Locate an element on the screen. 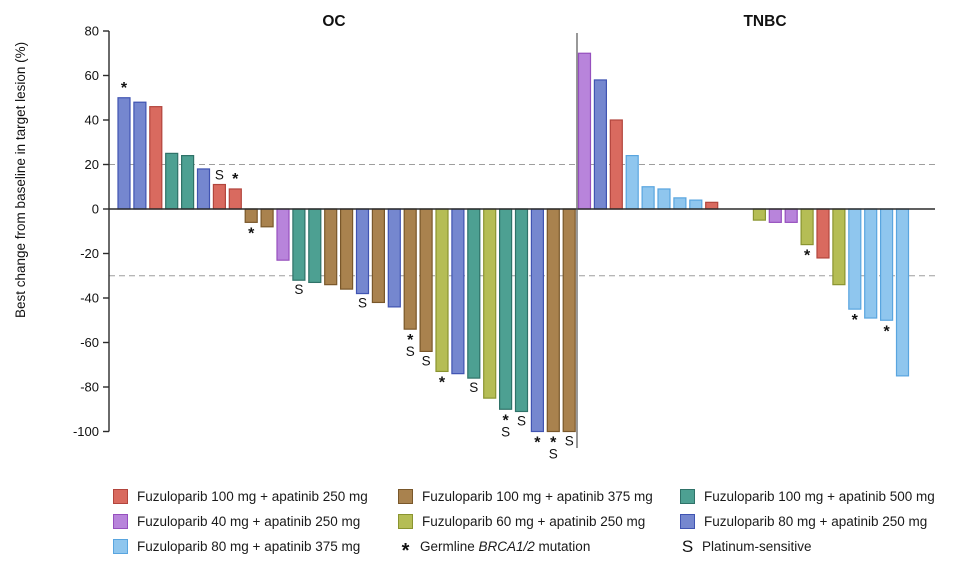 The height and width of the screenshot is (578, 976). legend-item-fz100_ap375: Fuzuloparib 100 mg + apatinib 375 mg is located at coordinates (525, 496).